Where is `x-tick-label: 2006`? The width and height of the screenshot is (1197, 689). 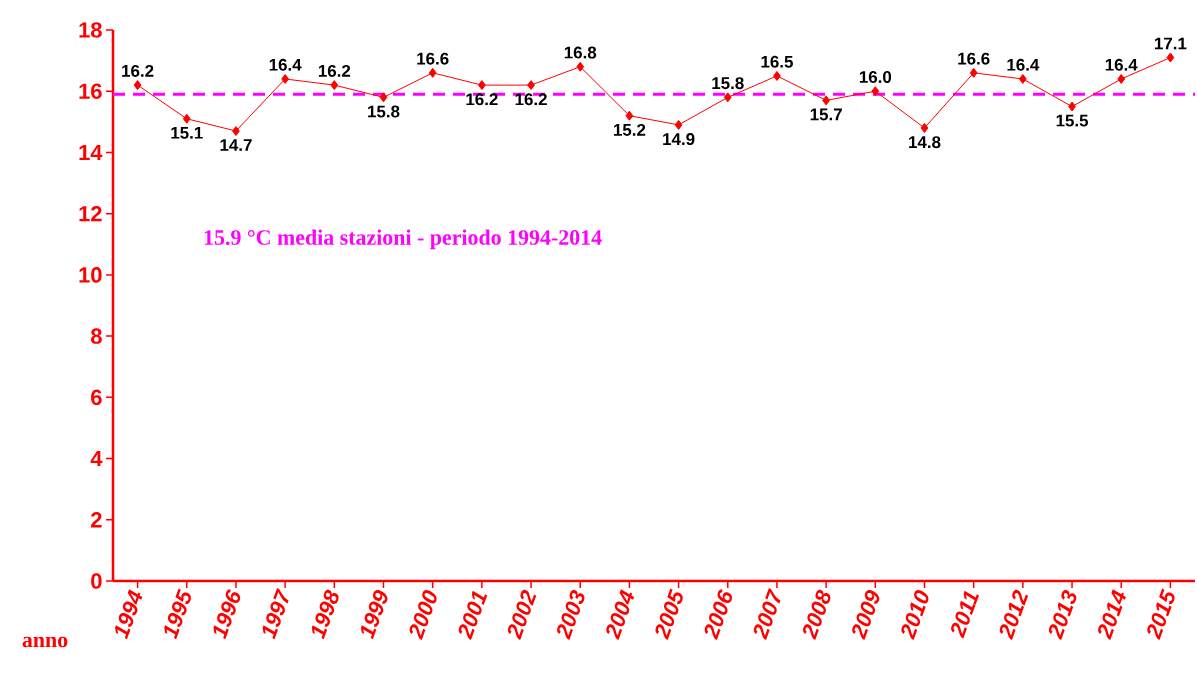
x-tick-label: 2006 is located at coordinates (718, 615).